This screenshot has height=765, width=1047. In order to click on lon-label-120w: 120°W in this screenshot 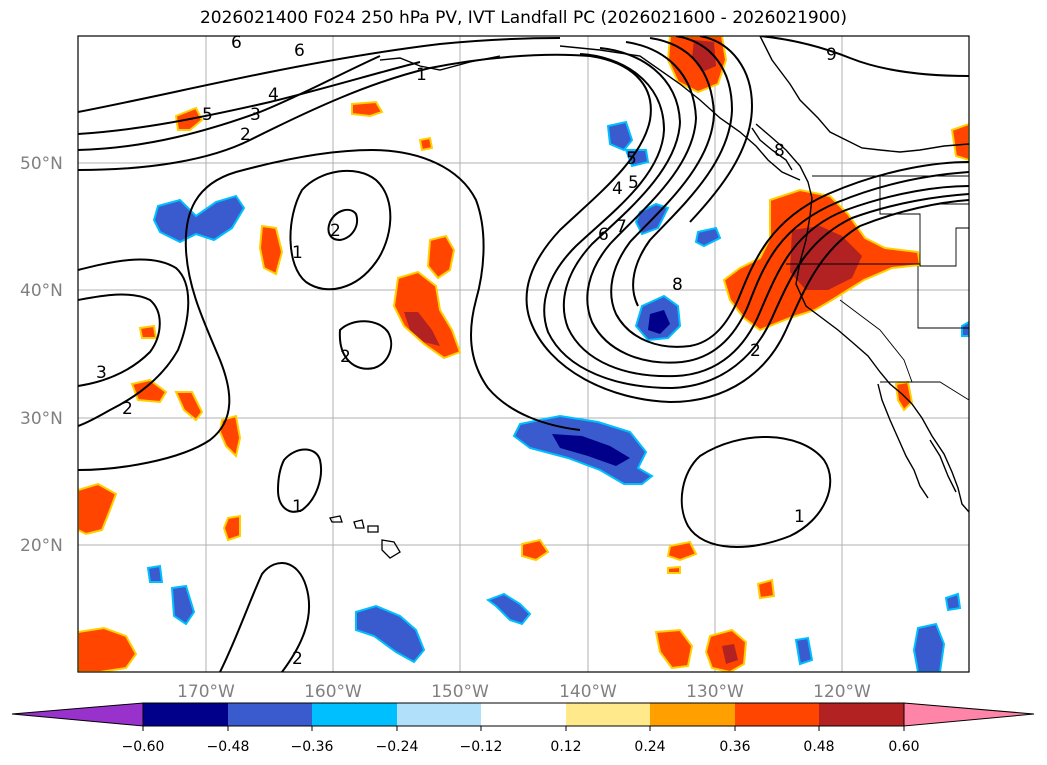, I will do `click(842, 692)`.